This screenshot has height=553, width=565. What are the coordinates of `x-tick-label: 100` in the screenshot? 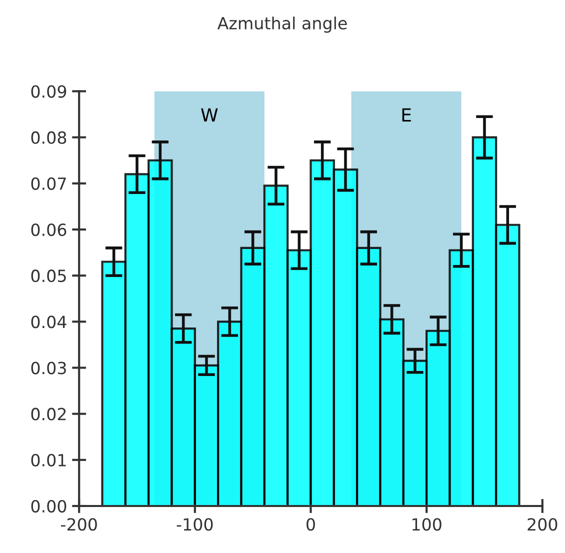 It's located at (427, 524).